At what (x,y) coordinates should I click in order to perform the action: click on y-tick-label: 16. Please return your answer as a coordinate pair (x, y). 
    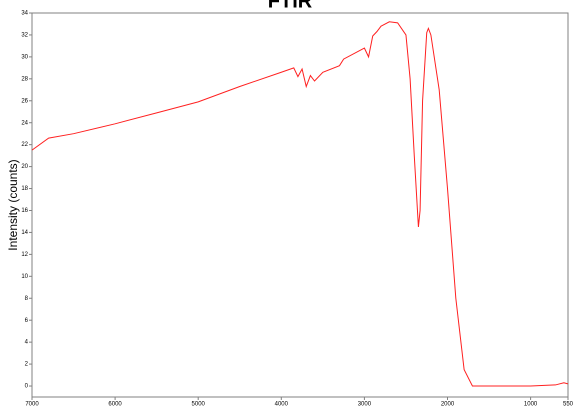
    Looking at the image, I should click on (24, 211).